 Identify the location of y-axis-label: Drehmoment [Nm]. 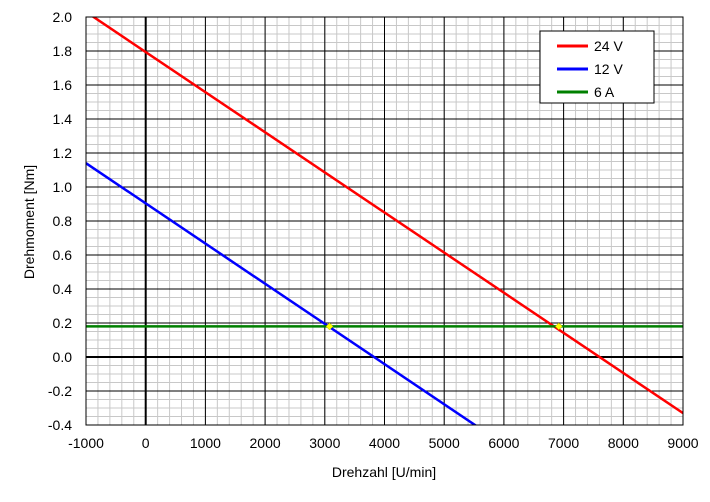
(29, 222).